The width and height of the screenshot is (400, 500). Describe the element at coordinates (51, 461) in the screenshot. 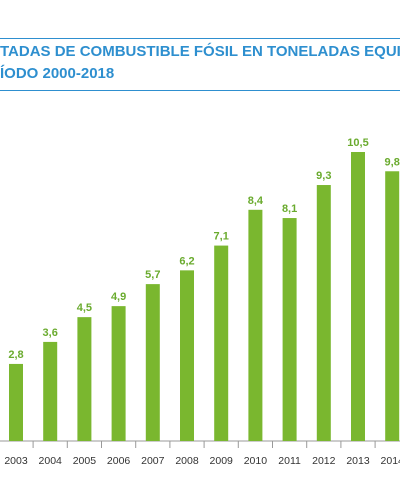

I see `x-tick-label-2004: 2004` at that location.